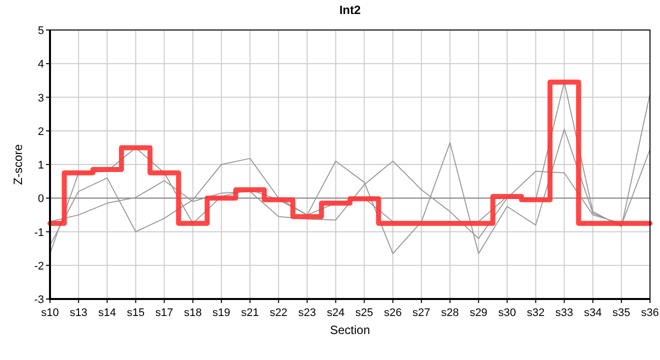 This screenshot has height=360, width=660. What do you see at coordinates (41, 199) in the screenshot?
I see `y-tick-label: 0` at bounding box center [41, 199].